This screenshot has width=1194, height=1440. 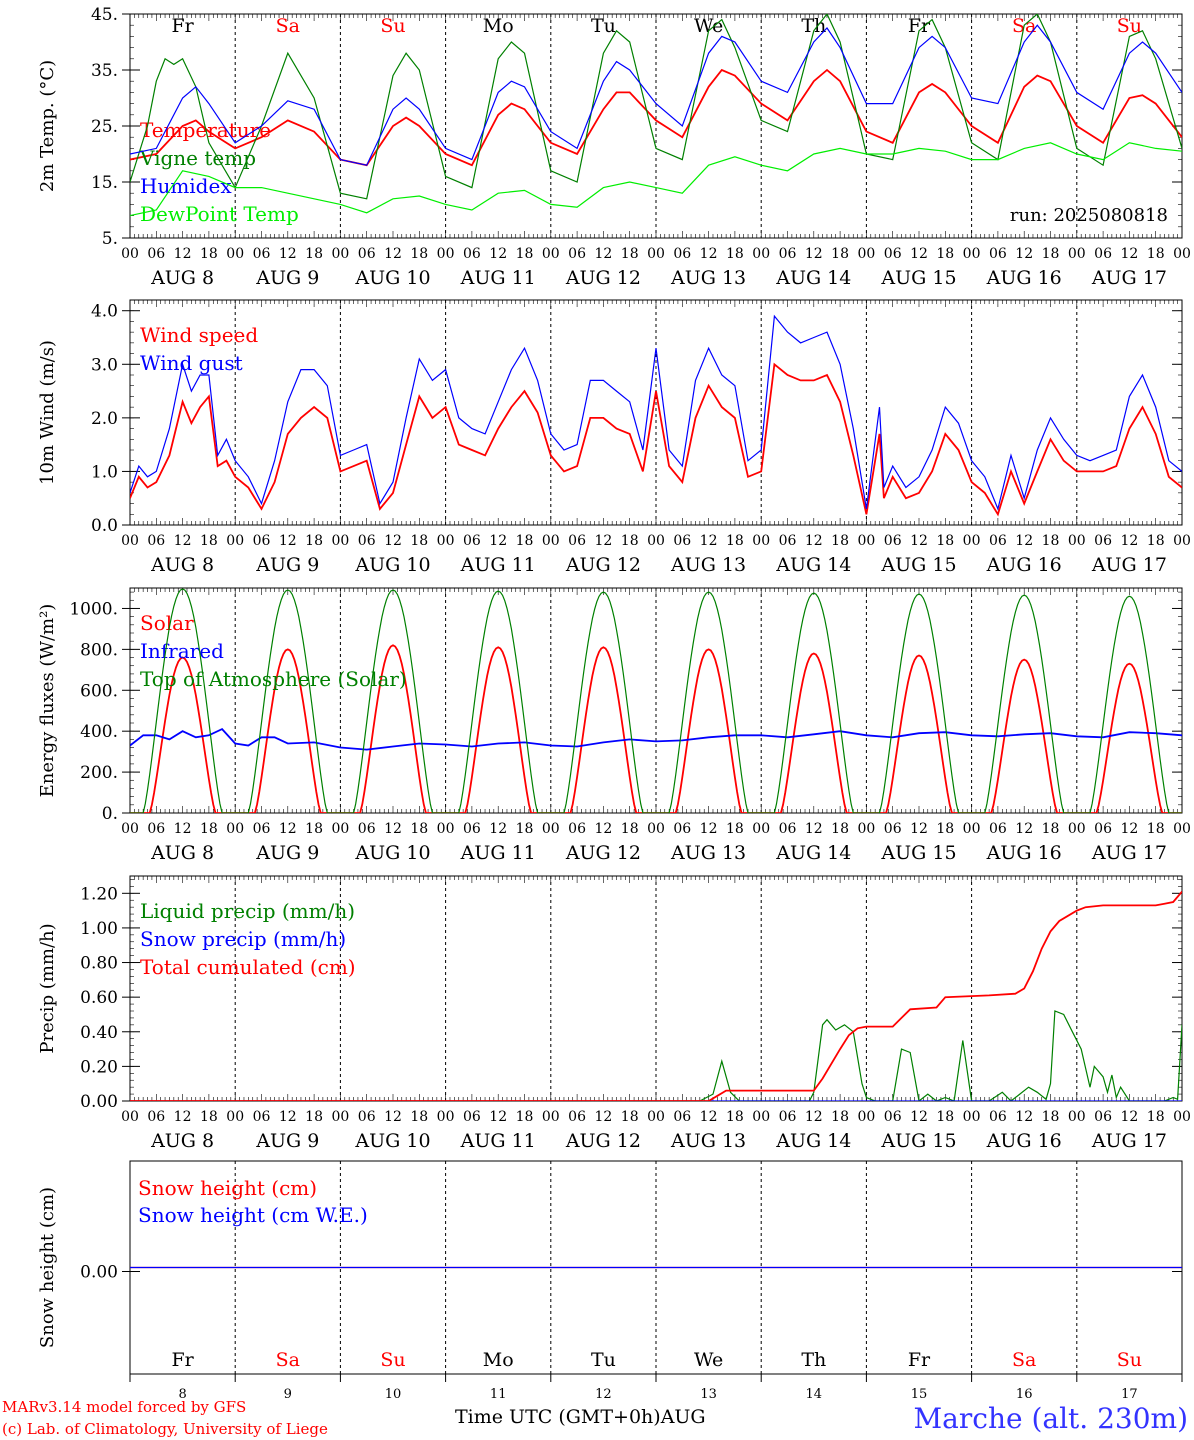 What do you see at coordinates (47, 1267) in the screenshot?
I see `y-axis-label: Snow height (cm)` at bounding box center [47, 1267].